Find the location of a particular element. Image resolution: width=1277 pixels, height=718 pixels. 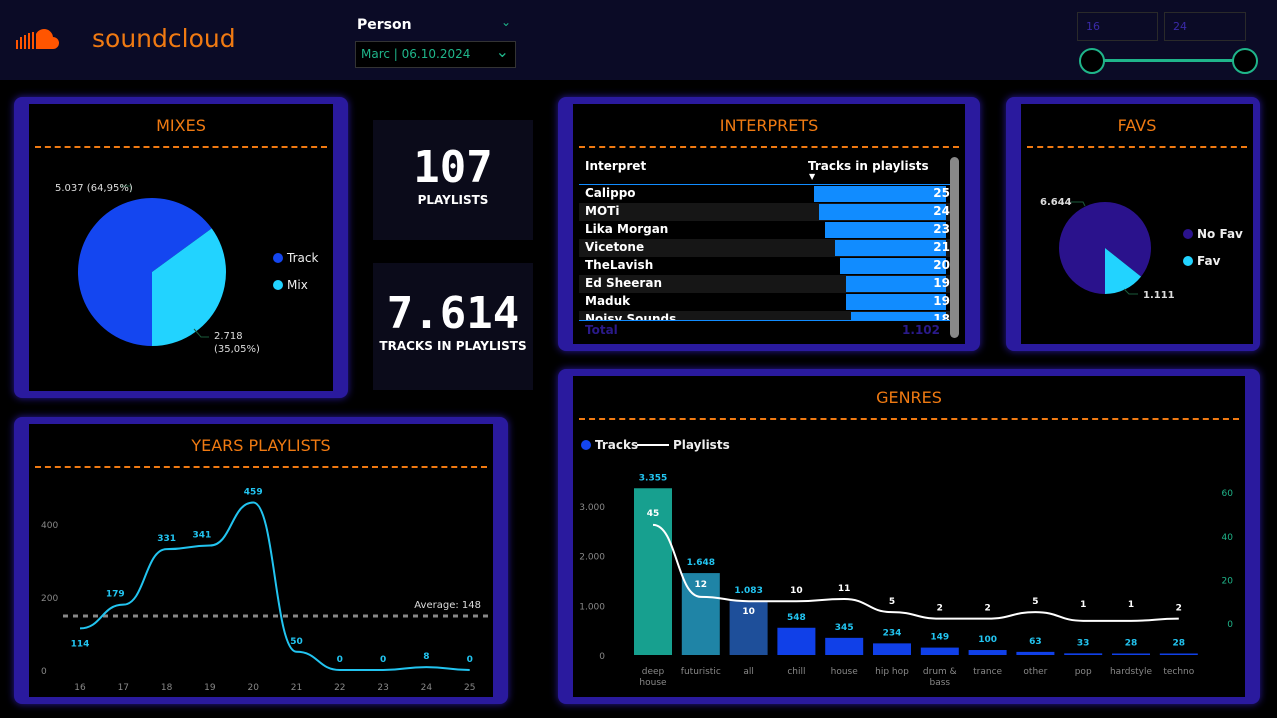

table-row: Noisy Sounds 18 is located at coordinates (766, 315).